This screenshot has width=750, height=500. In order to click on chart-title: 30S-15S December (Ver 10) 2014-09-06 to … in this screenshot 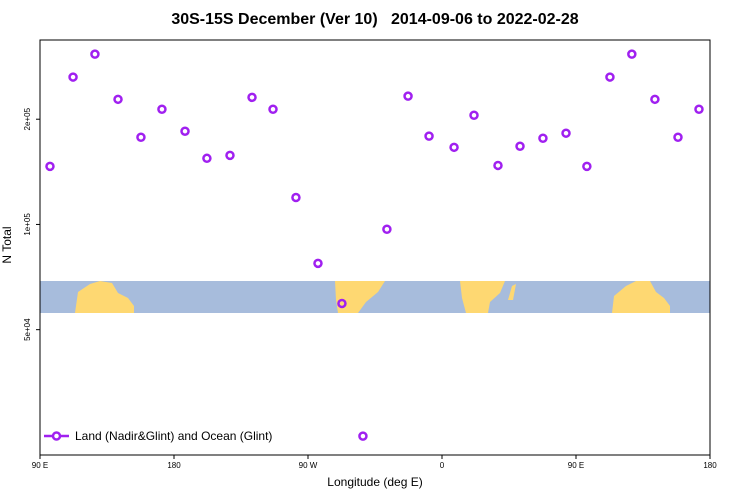, I will do `click(374, 19)`.